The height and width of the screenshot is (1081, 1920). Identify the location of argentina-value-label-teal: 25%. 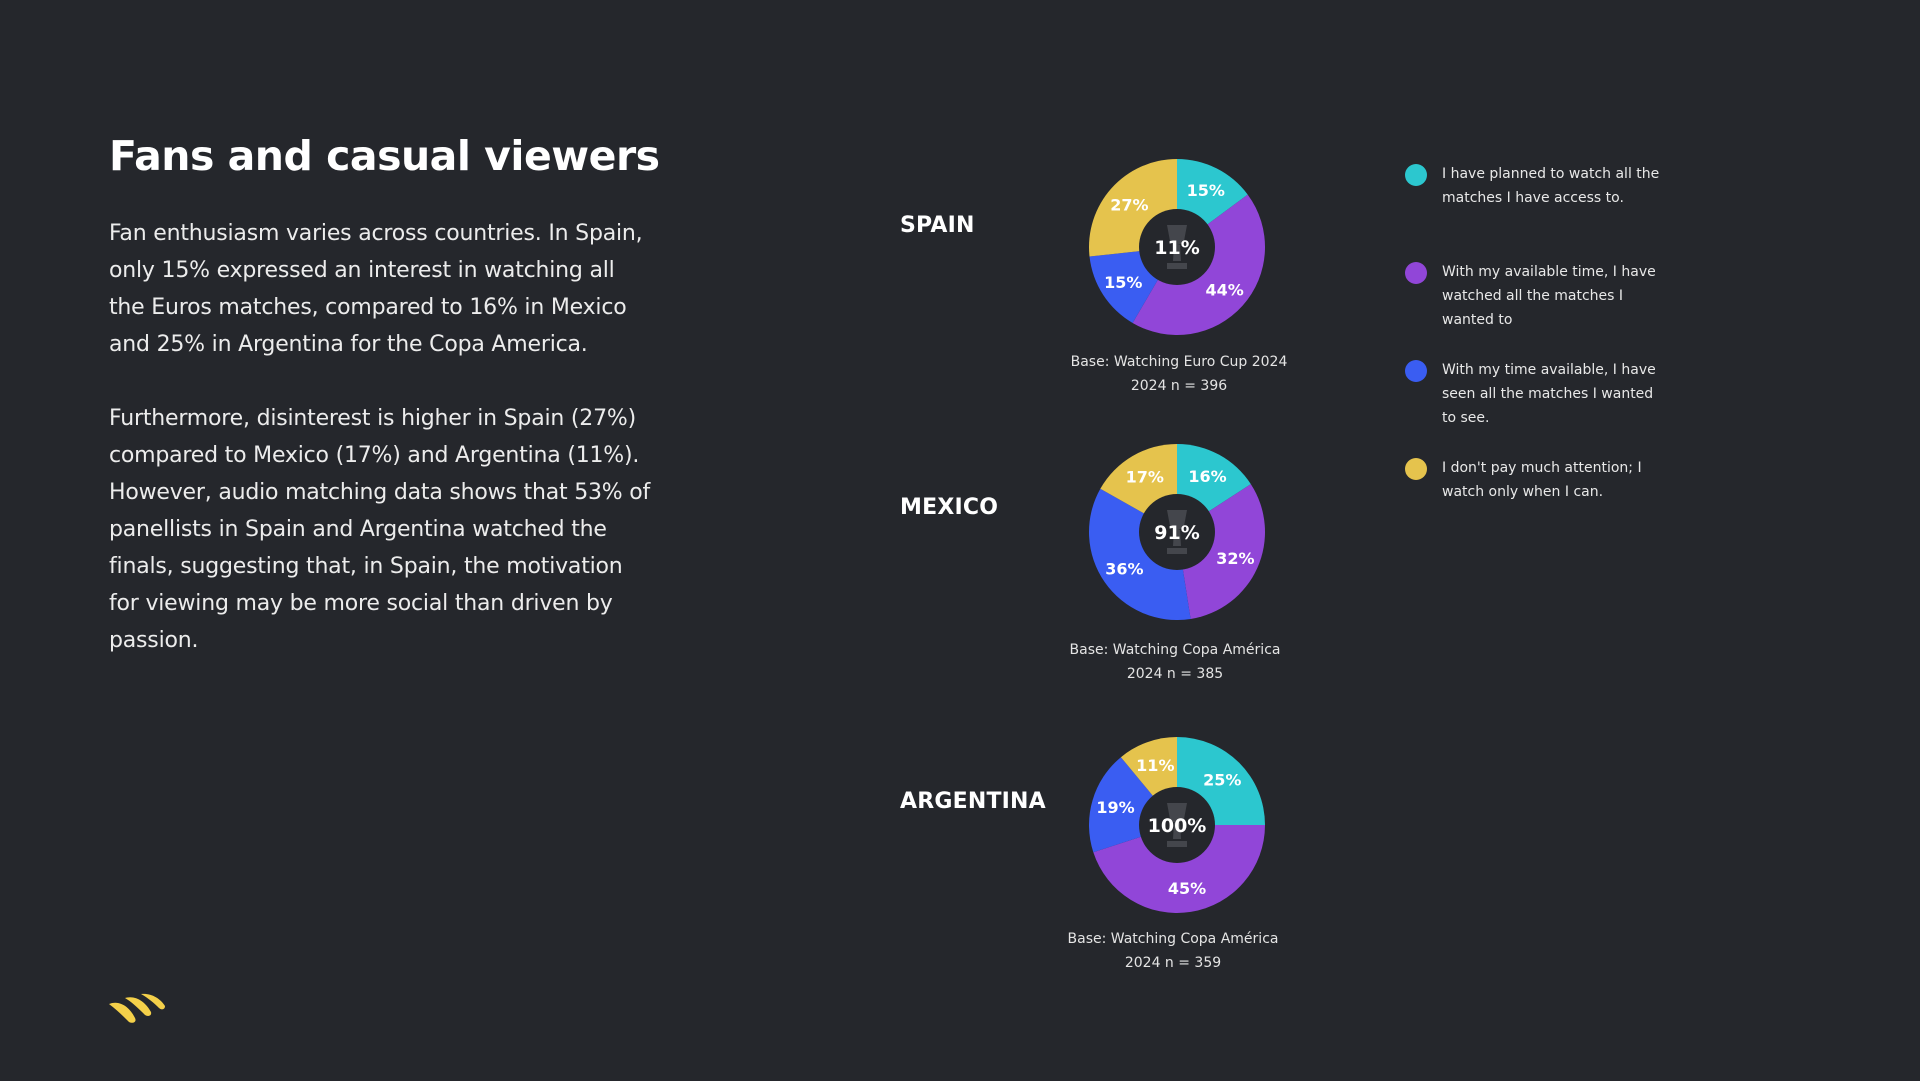
(1222, 780).